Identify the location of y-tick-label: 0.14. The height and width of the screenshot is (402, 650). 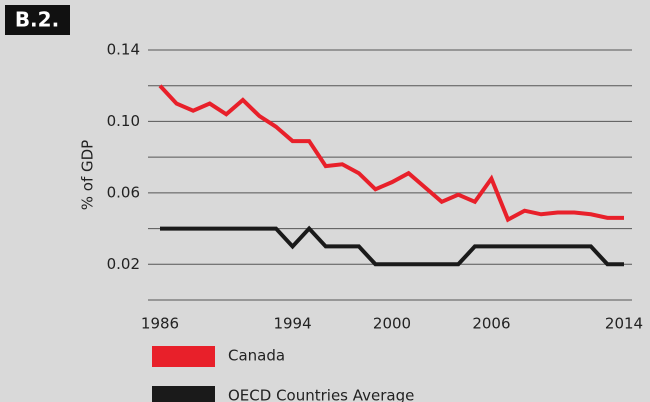
(123, 50).